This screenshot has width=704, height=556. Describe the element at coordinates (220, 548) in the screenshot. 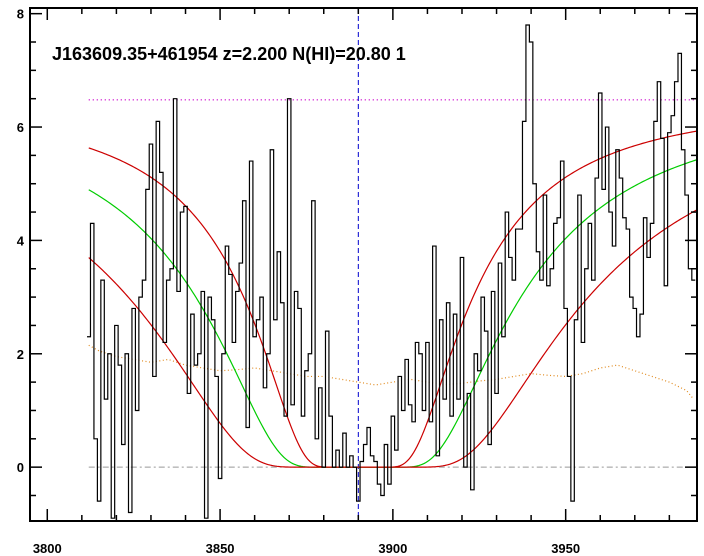

I see `x-tick-label: 3850` at that location.